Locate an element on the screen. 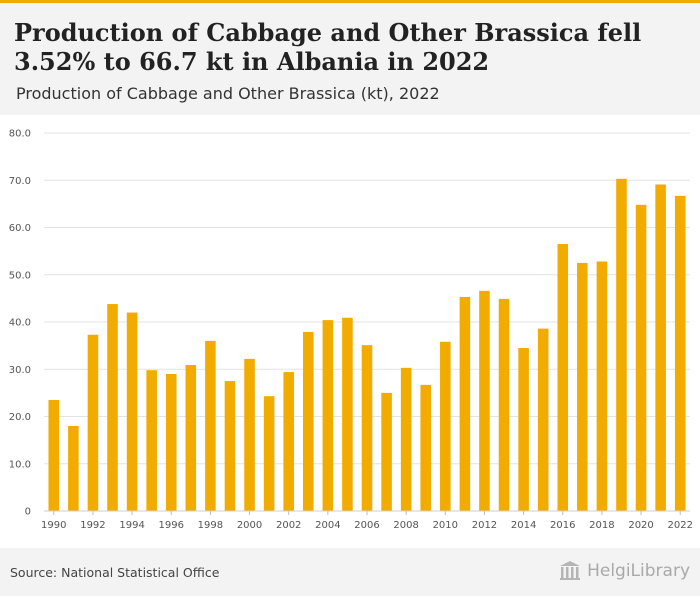 The width and height of the screenshot is (700, 596). y-tick-label: 50.0 is located at coordinates (20, 275).